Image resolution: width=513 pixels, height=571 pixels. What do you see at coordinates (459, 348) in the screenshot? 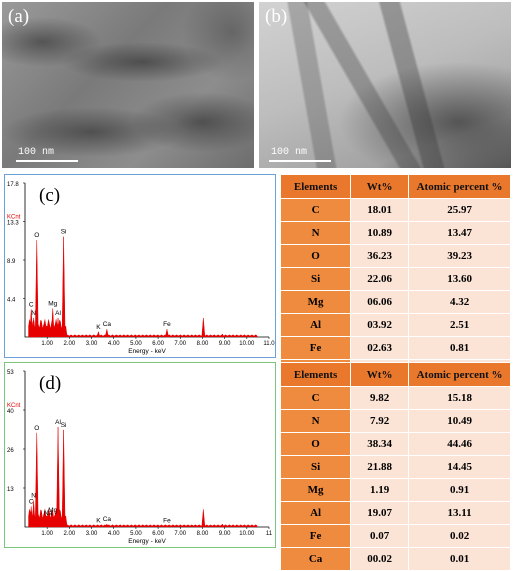
I see `value-cell: 0.81` at bounding box center [459, 348].